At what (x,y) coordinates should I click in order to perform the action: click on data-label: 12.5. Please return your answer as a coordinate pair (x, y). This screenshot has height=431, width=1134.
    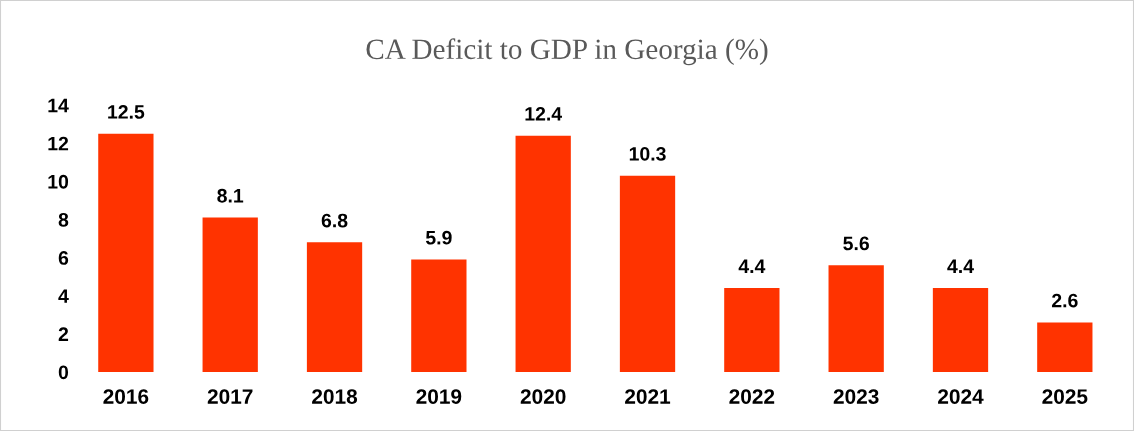
    Looking at the image, I should click on (126, 112).